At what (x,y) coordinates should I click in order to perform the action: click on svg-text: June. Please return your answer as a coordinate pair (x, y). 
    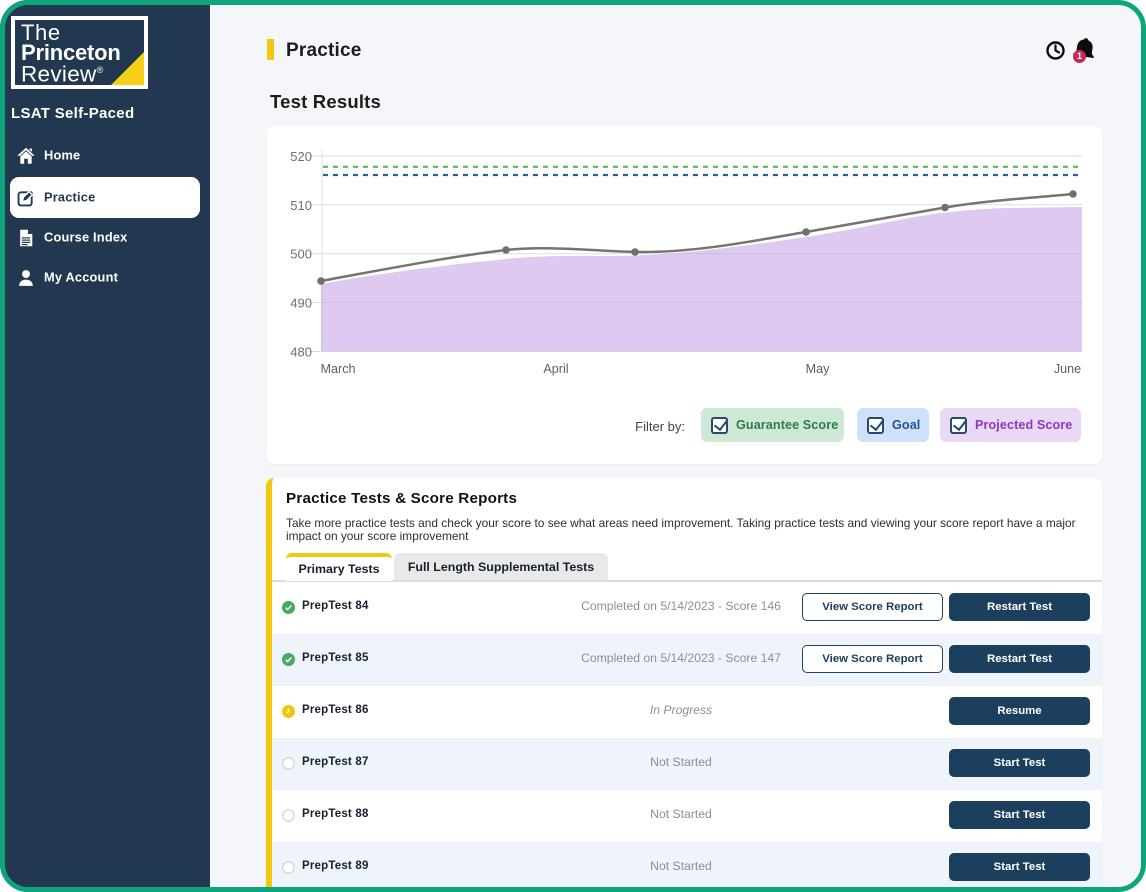
    Looking at the image, I should click on (1067, 369).